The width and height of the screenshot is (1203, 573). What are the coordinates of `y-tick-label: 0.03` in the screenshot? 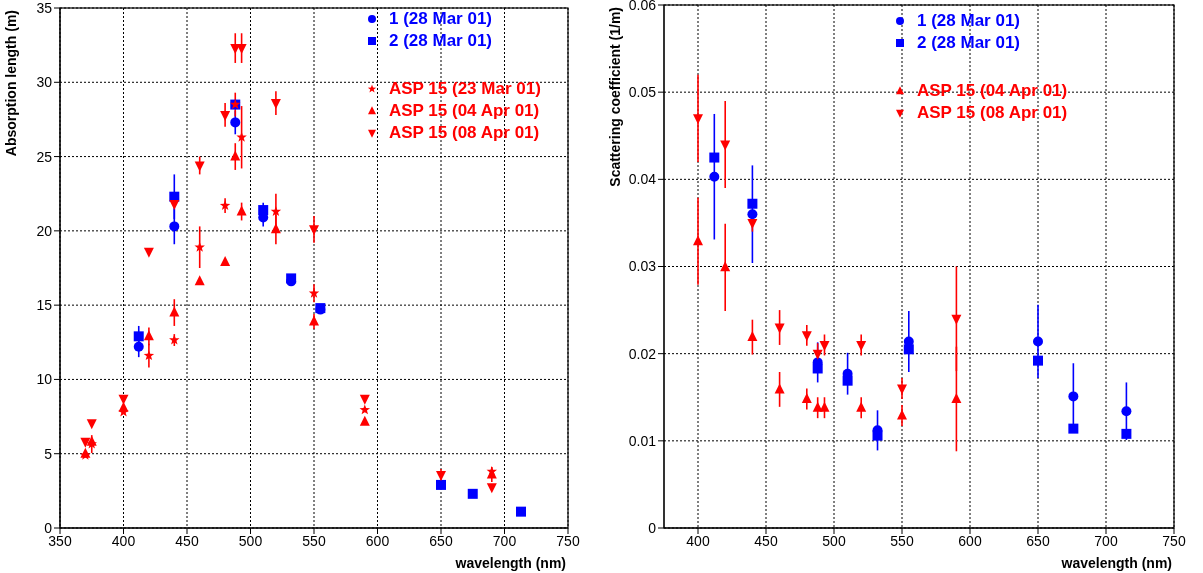 It's located at (642, 266).